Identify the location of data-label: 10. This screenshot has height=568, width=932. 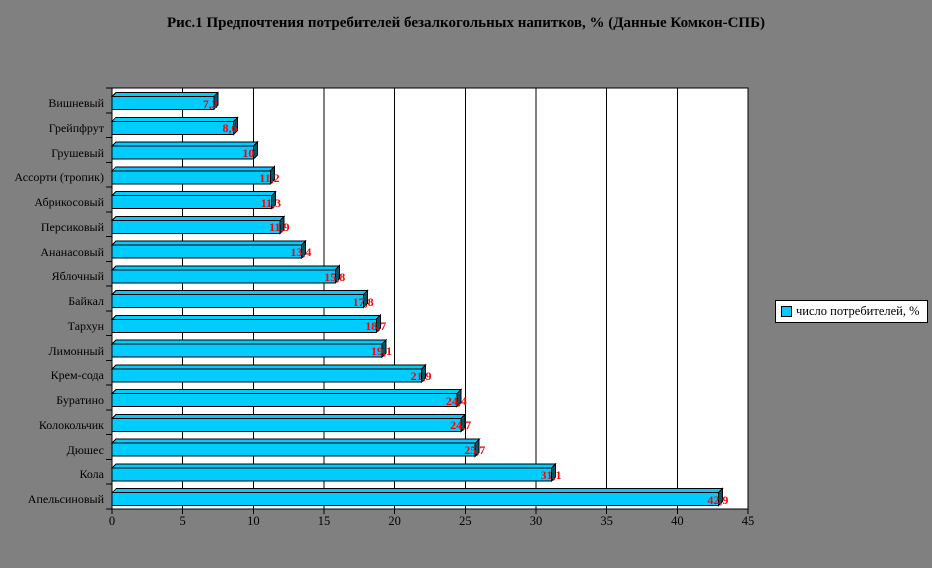
(248, 153).